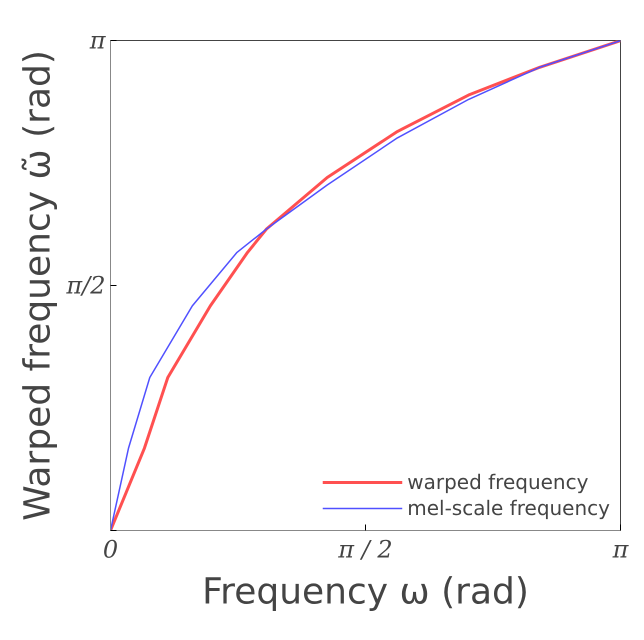 This screenshot has width=644, height=640. What do you see at coordinates (497, 482) in the screenshot?
I see `legend-label: warped frequency` at bounding box center [497, 482].